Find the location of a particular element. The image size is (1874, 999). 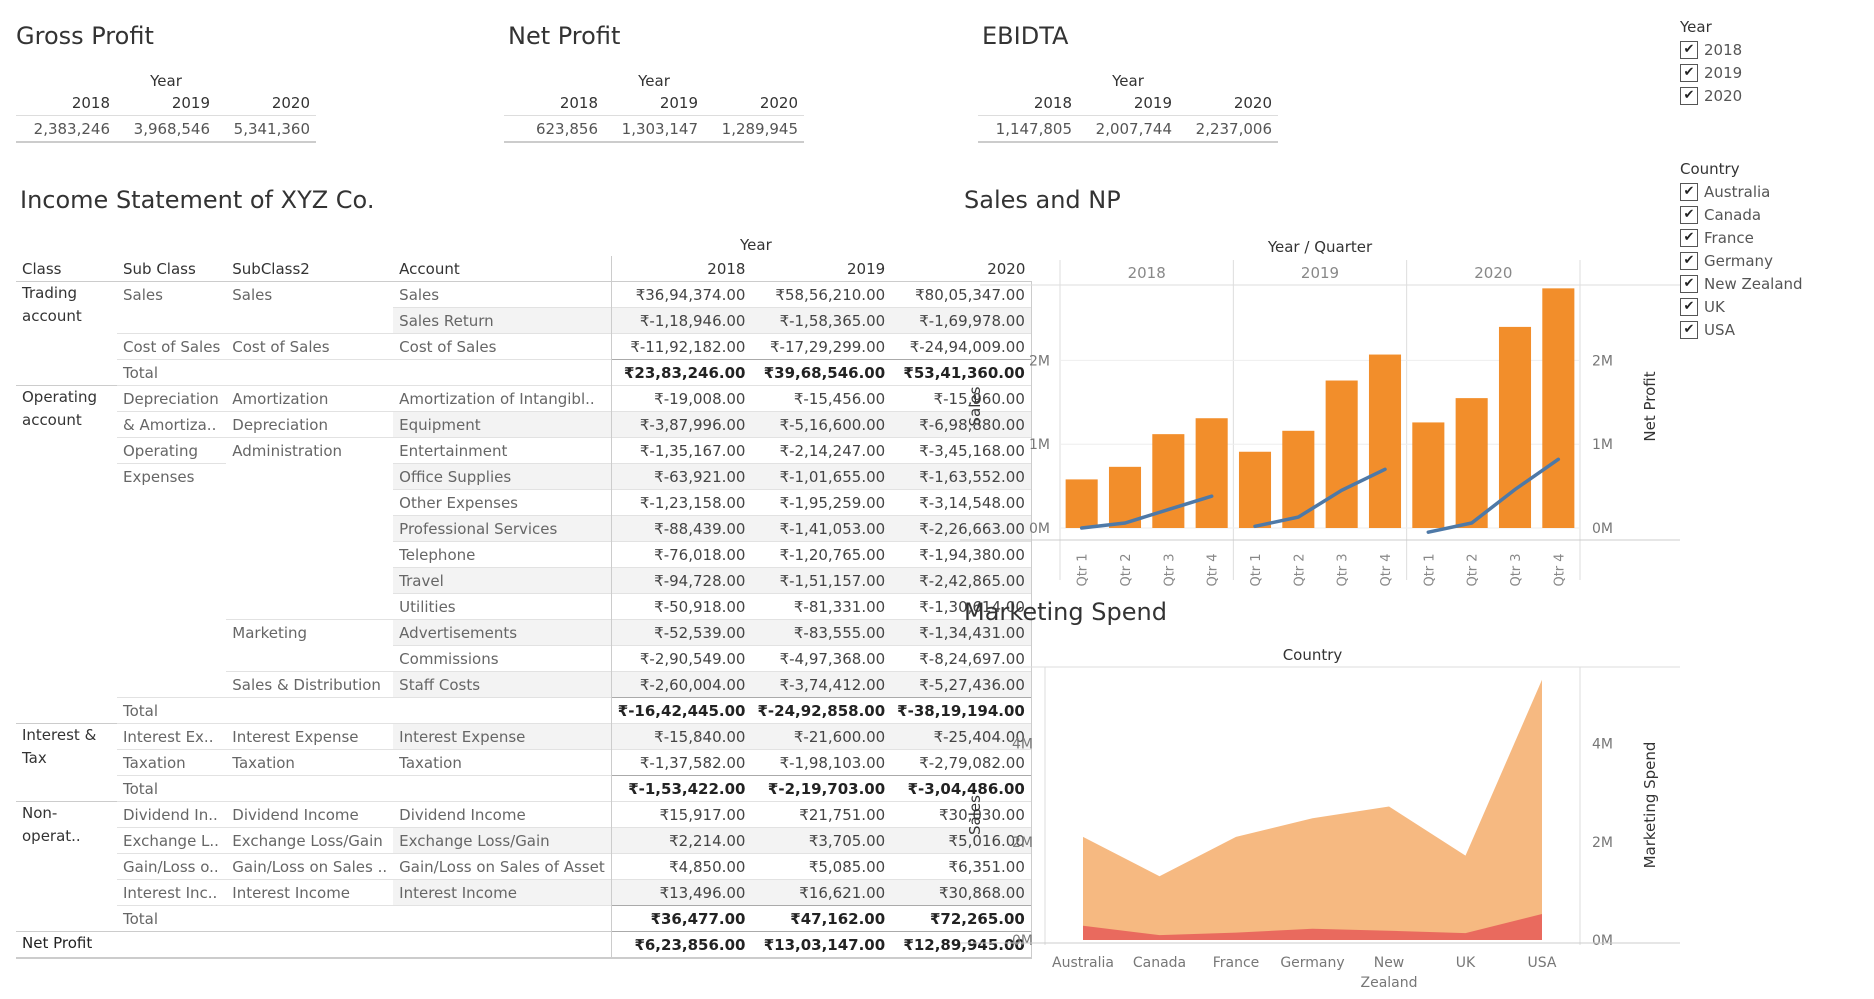

country-filter-option: ✔ New Zealand is located at coordinates (1741, 283).